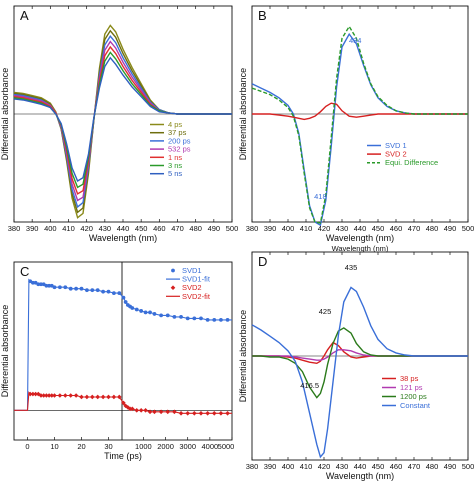 The height and width of the screenshot is (488, 474). Describe the element at coordinates (175, 173) in the screenshot. I see `legend-label: 5 ns` at that location.